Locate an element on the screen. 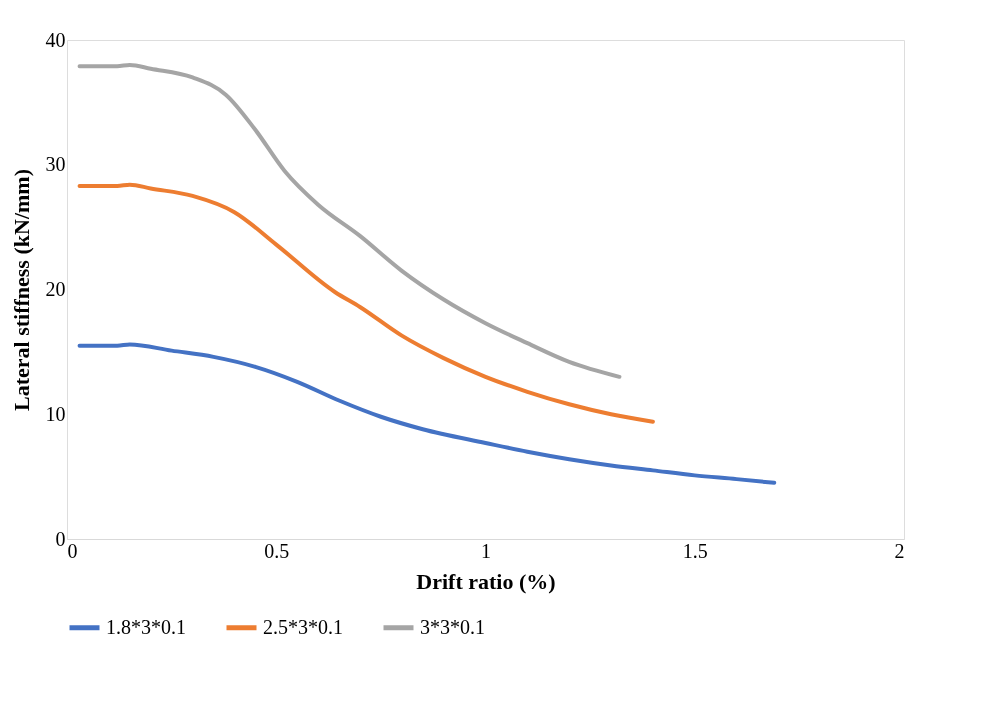 The image size is (1003, 723). legend-label: 3*3*0.1 is located at coordinates (452, 626).